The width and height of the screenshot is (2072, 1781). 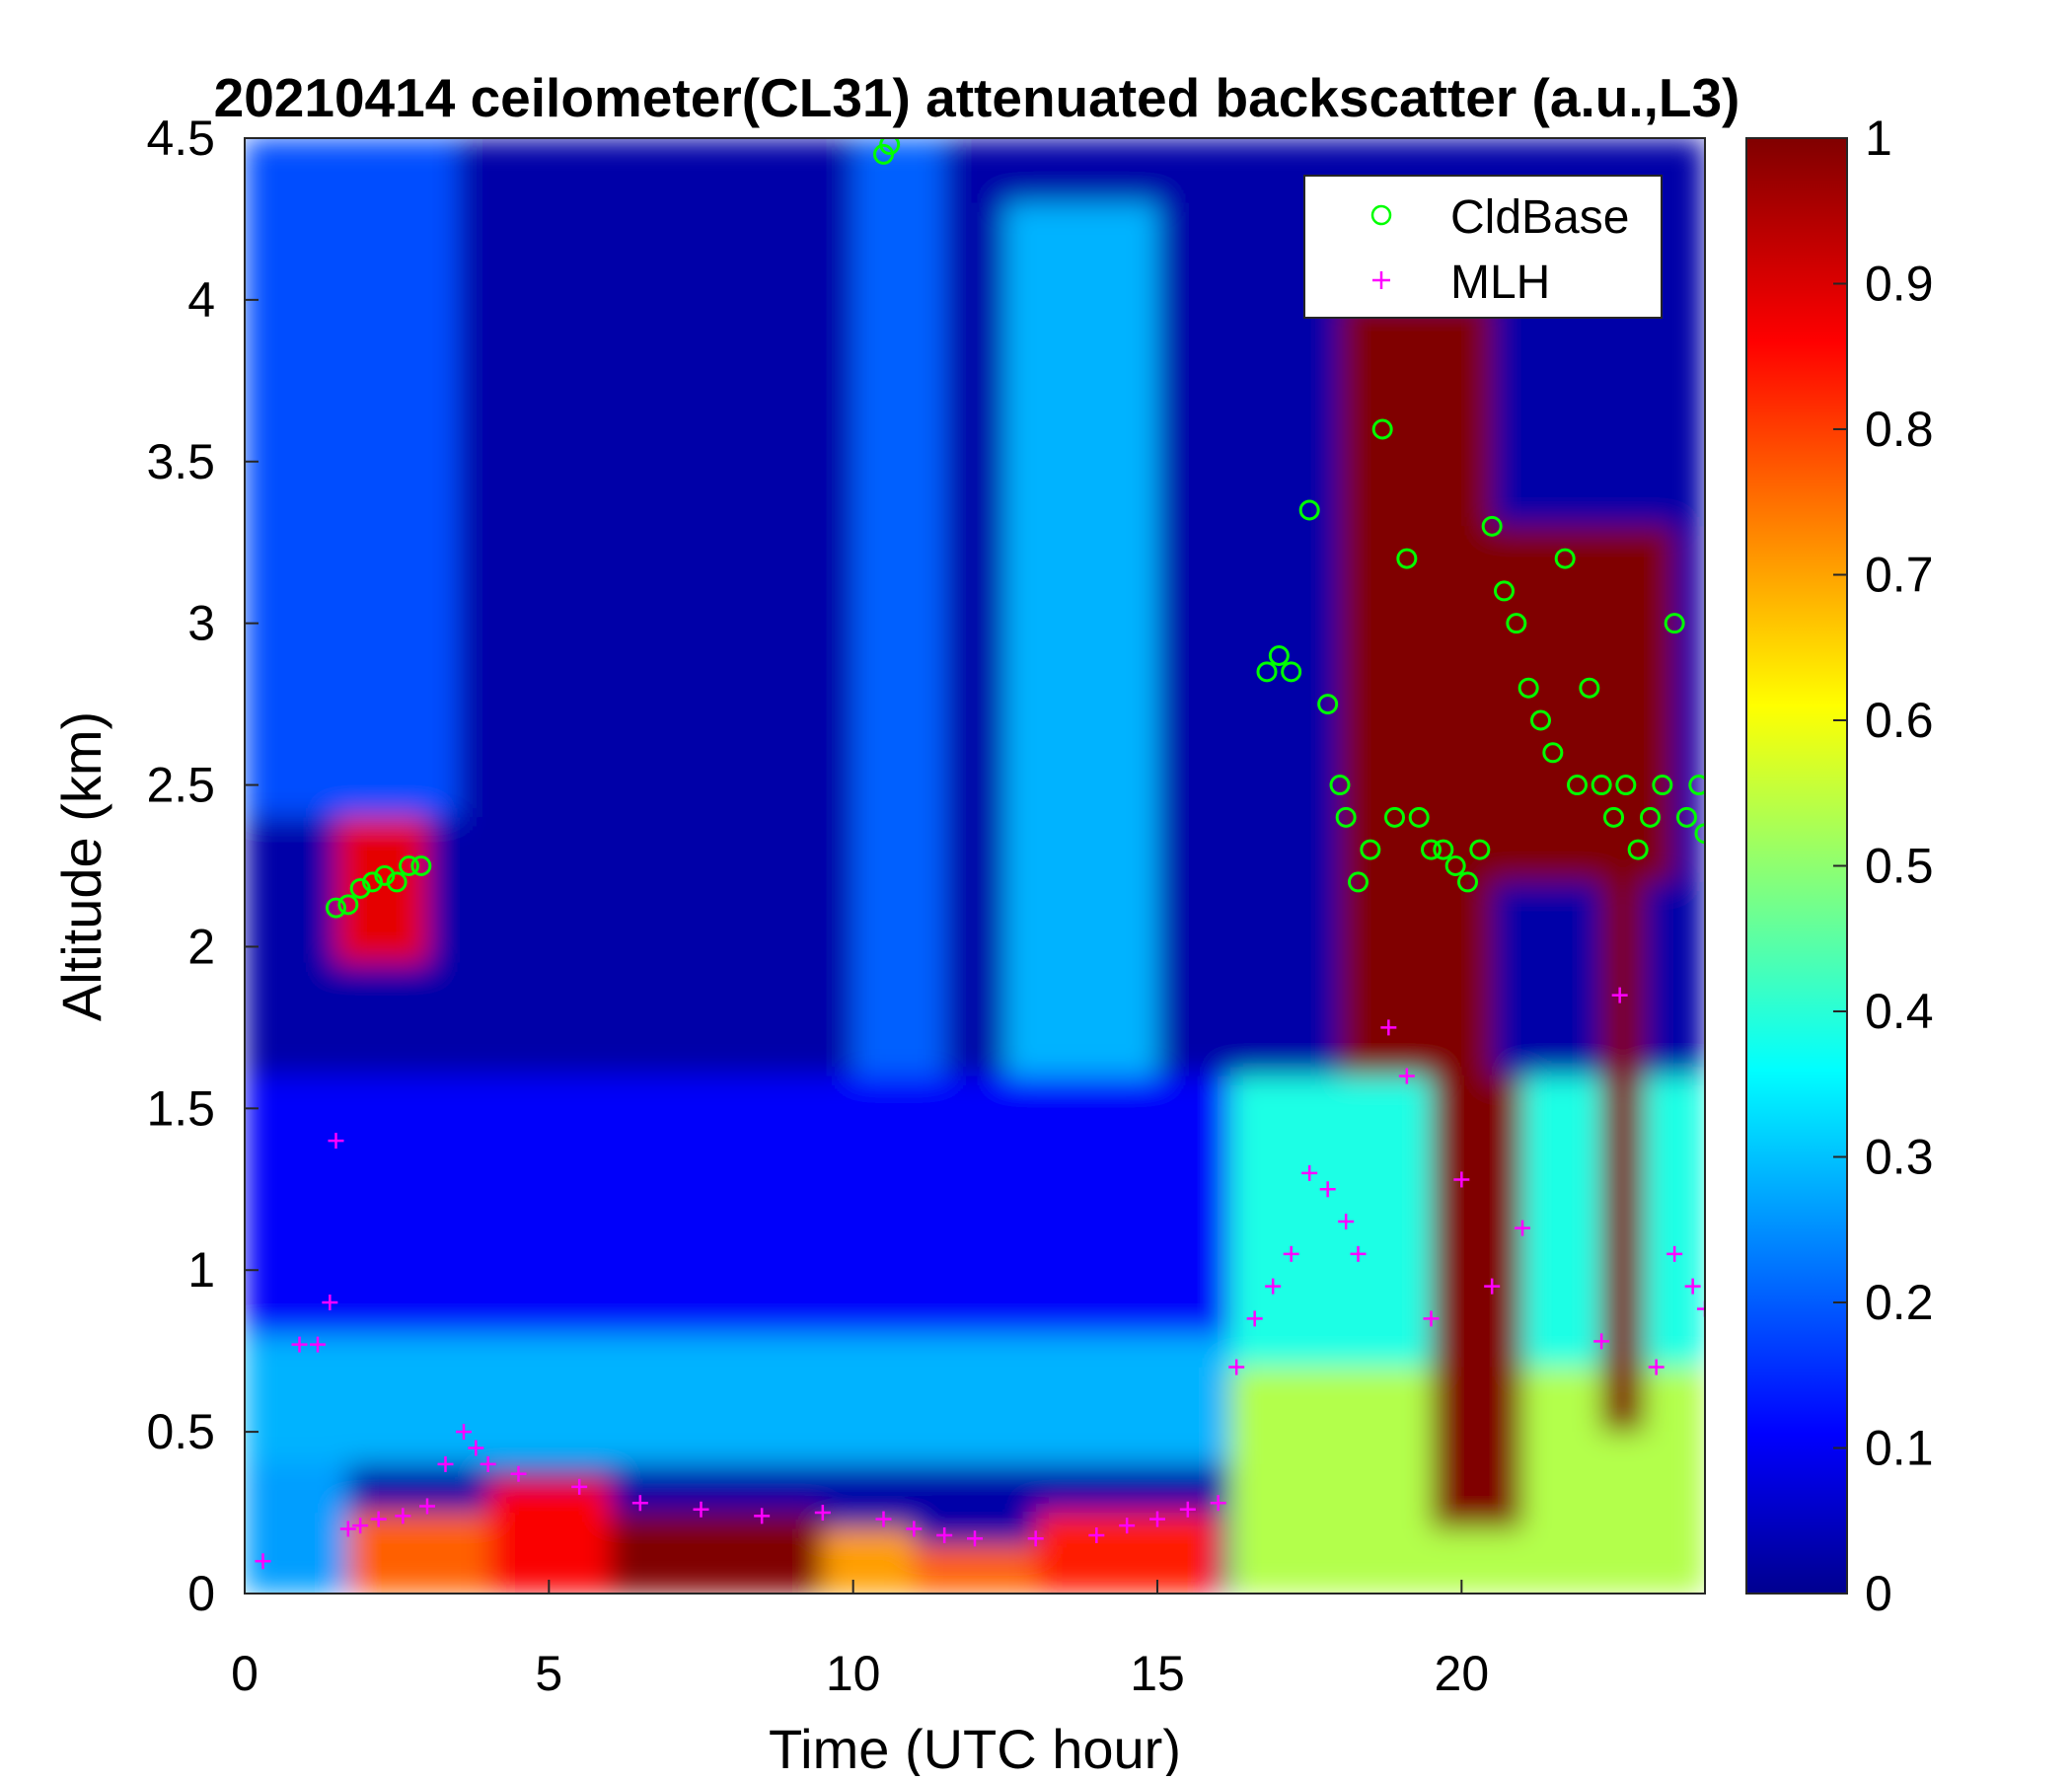 What do you see at coordinates (180, 461) in the screenshot?
I see `y-tick-label: 3.5` at bounding box center [180, 461].